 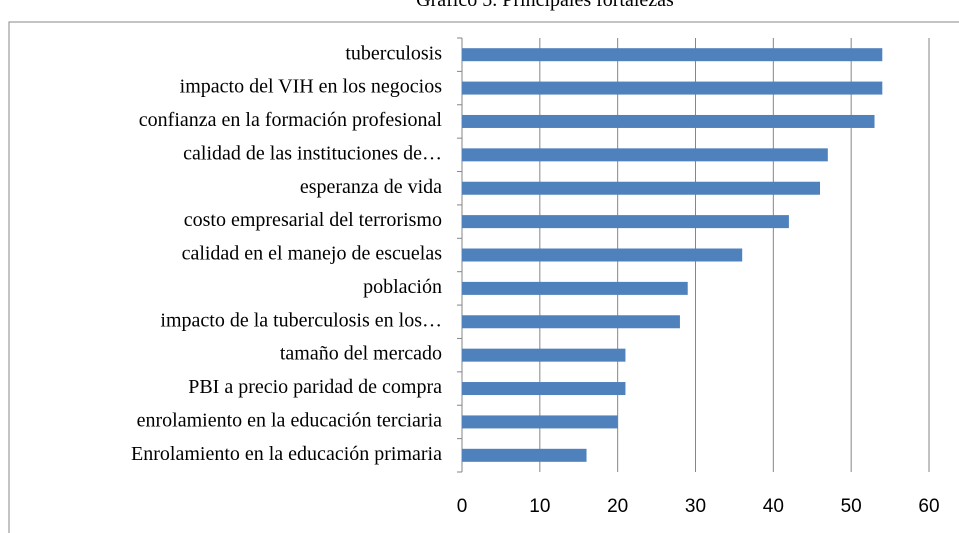 What do you see at coordinates (545, 5) in the screenshot?
I see `chart-title: Gráfico 5. Principales fortalezas` at bounding box center [545, 5].